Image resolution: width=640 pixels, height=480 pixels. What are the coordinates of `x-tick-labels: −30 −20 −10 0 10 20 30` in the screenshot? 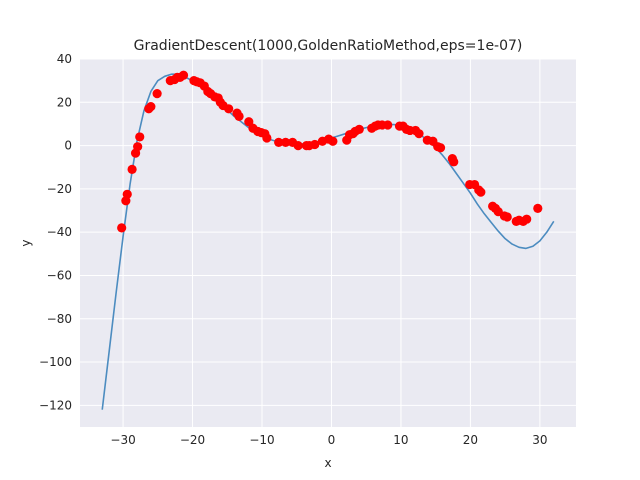 It's located at (328, 440).